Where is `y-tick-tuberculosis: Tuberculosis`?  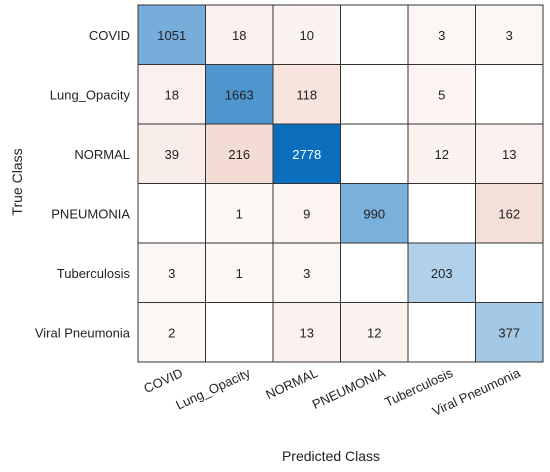
y-tick-tuberculosis: Tuberculosis is located at coordinates (94, 273).